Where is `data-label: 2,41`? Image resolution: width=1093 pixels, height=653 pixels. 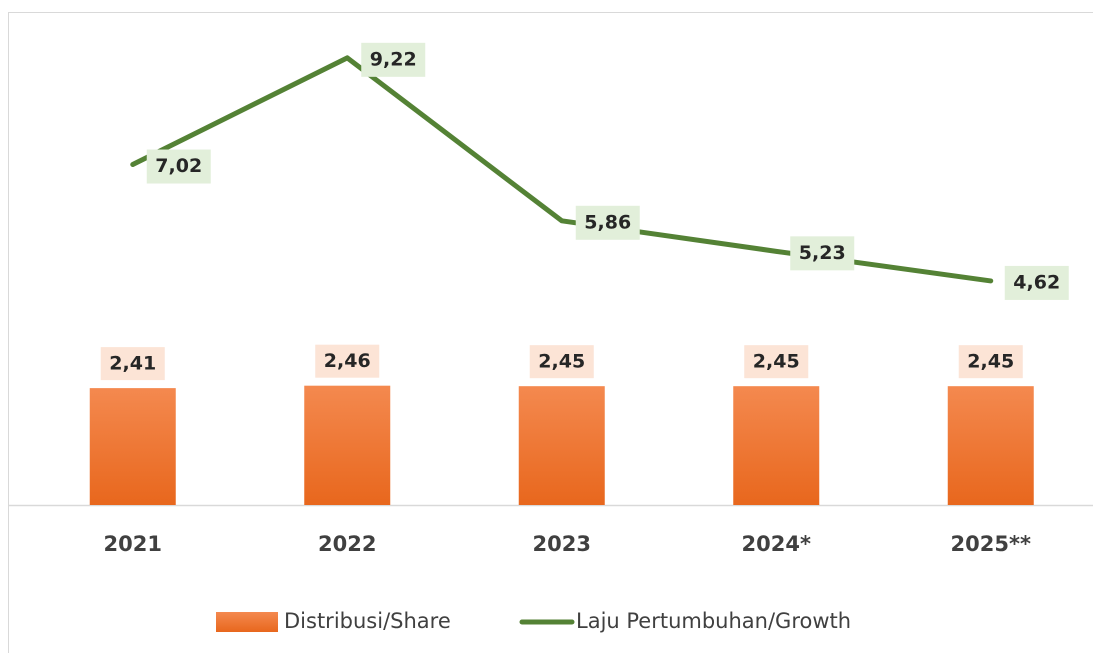 data-label: 2,41 is located at coordinates (132, 364).